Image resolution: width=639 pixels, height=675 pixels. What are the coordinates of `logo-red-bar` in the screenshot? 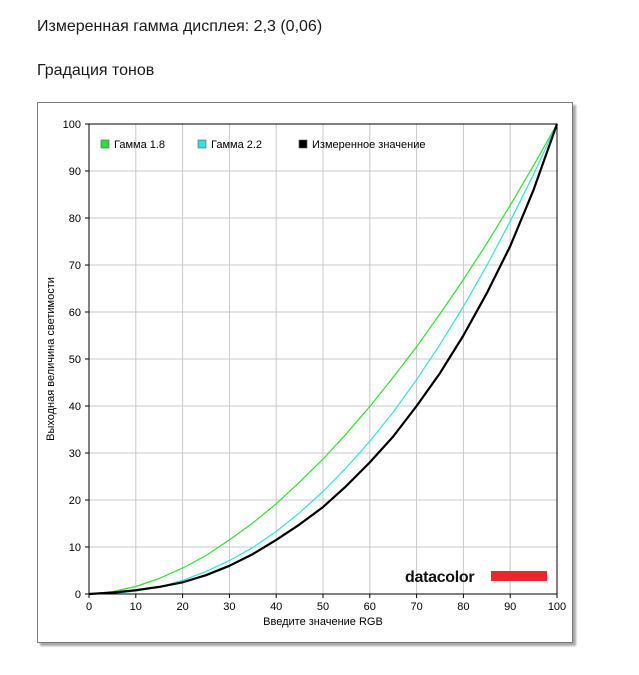 It's located at (519, 576).